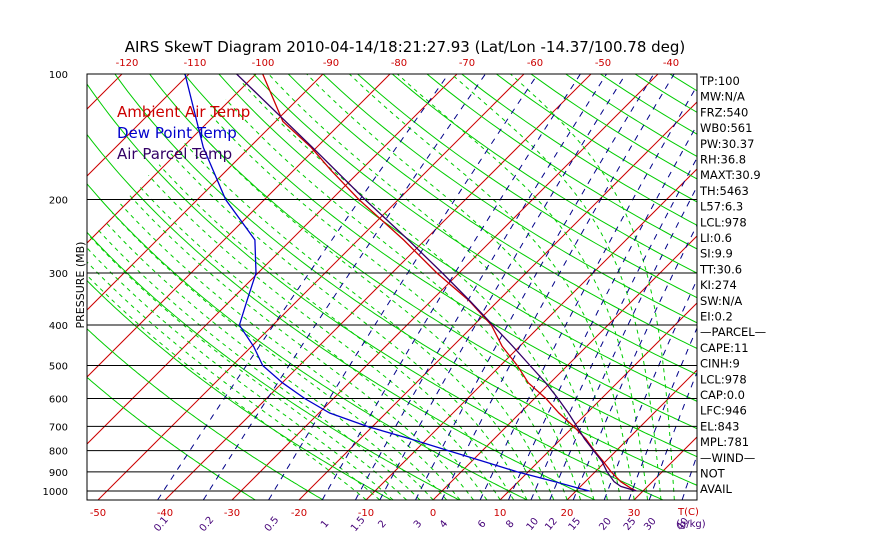 This screenshot has height=560, width=870. What do you see at coordinates (366, 513) in the screenshot?
I see `bottom-temp-tick-label: -10` at bounding box center [366, 513].